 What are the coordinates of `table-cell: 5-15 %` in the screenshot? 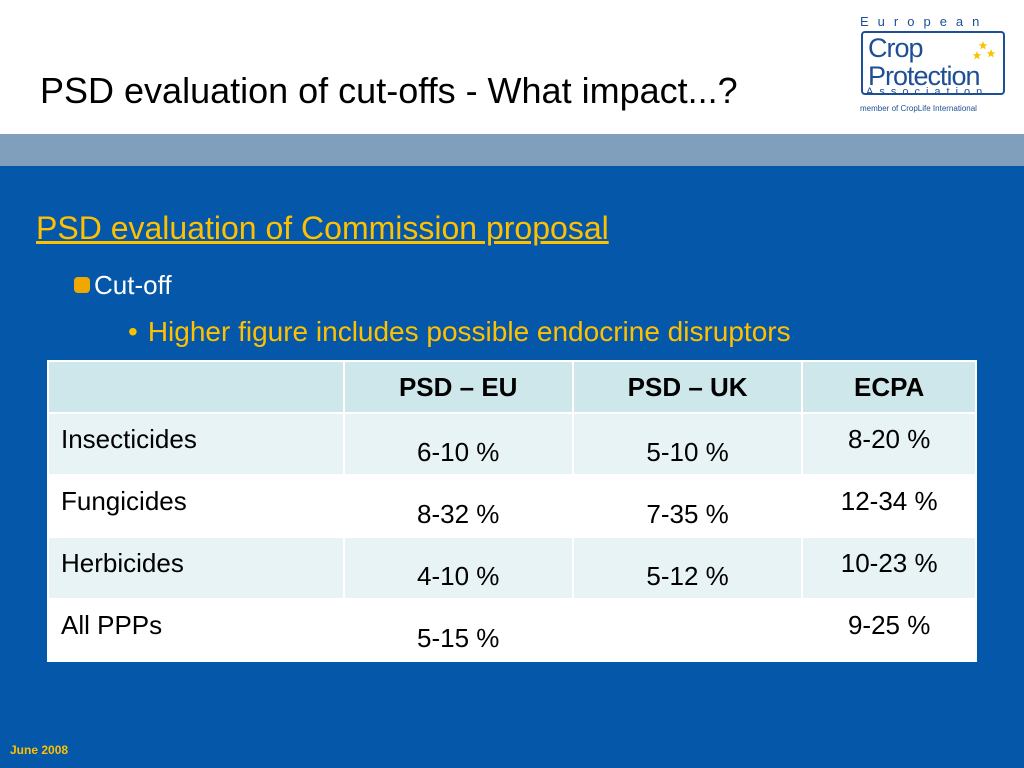 It's located at (458, 630).